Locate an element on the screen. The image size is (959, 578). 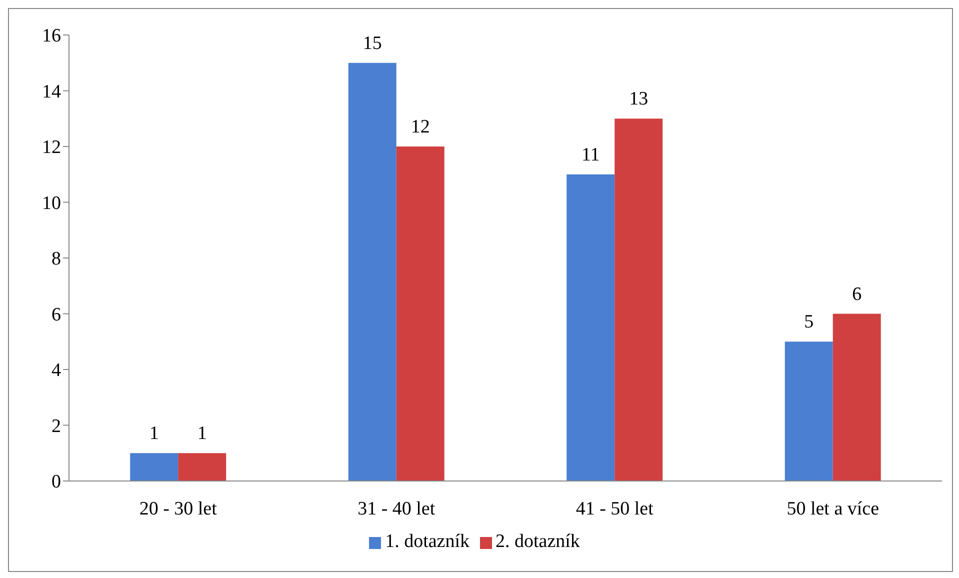
data-label: 15 is located at coordinates (372, 43).